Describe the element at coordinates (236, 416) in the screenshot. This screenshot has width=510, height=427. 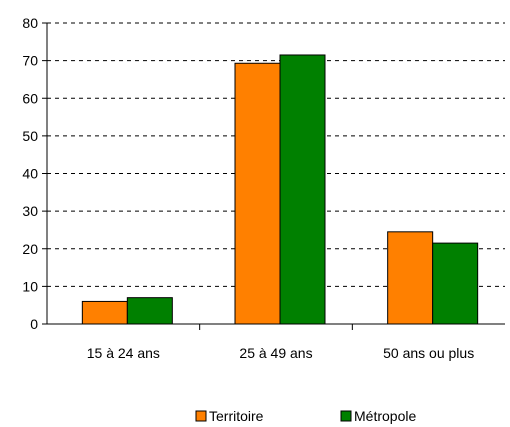
I see `legend-label: Territoire` at that location.